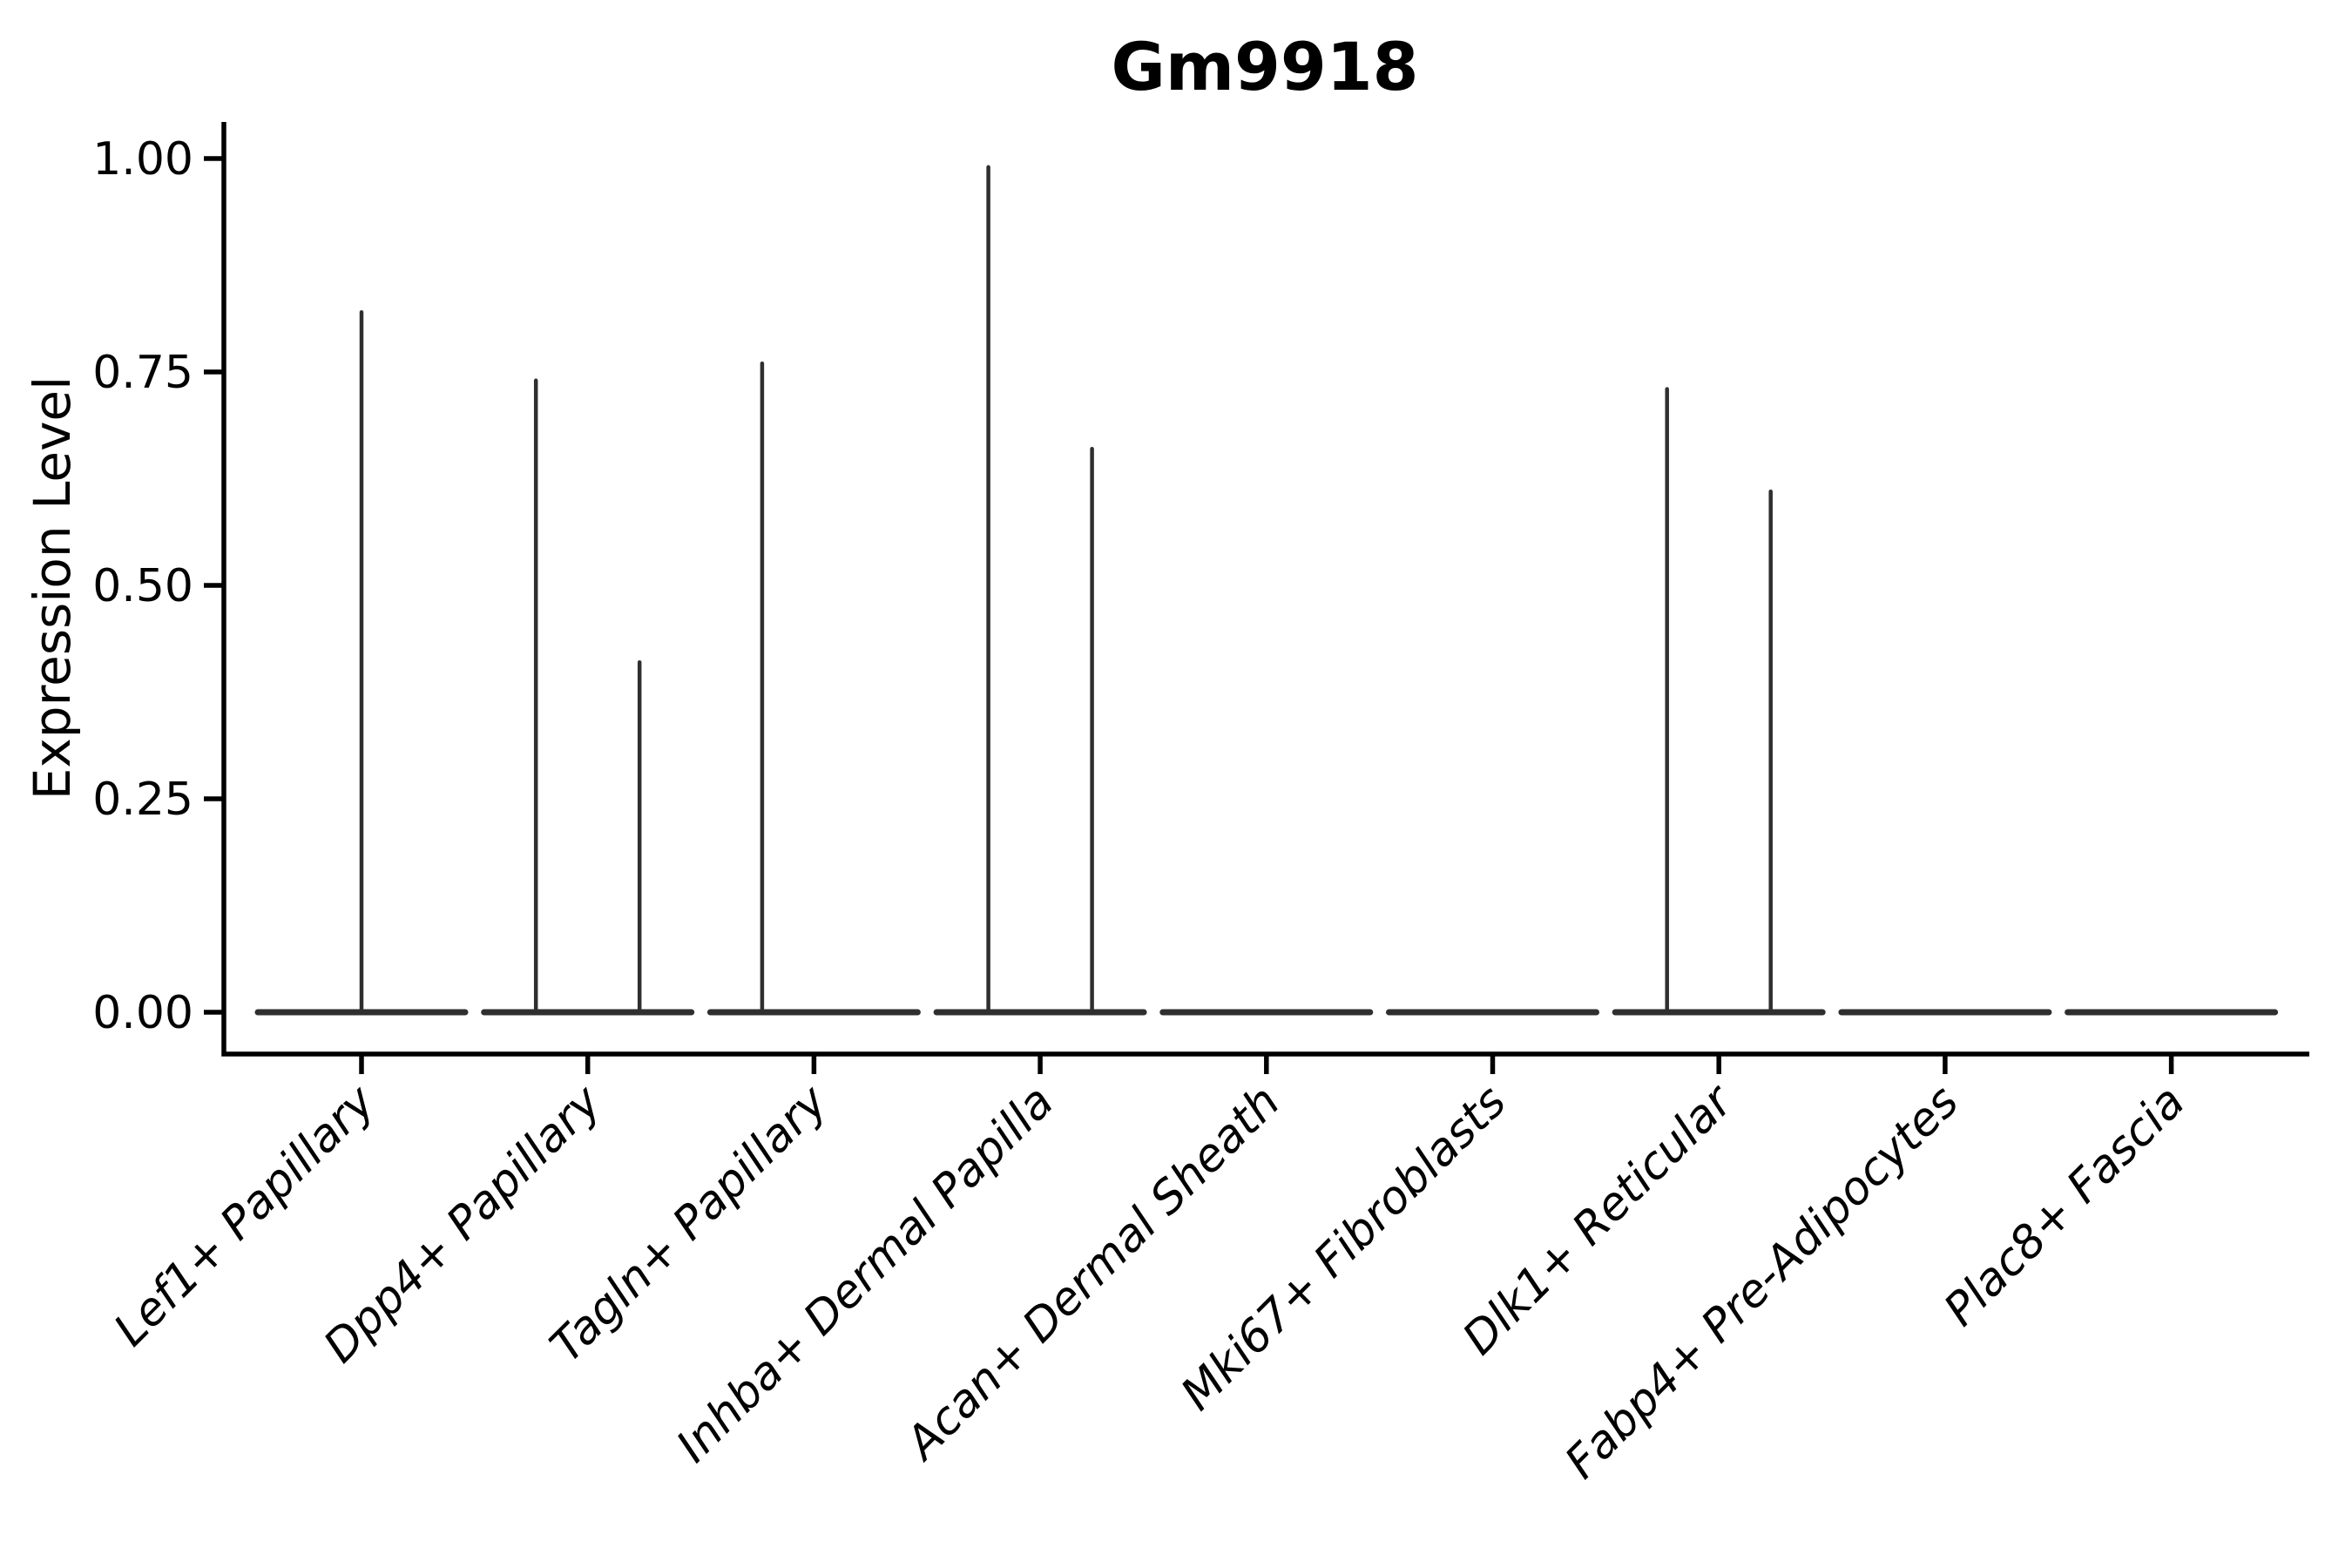  Describe the element at coordinates (142, 1013) in the screenshot. I see `y-tick-label: 0.00` at that location.